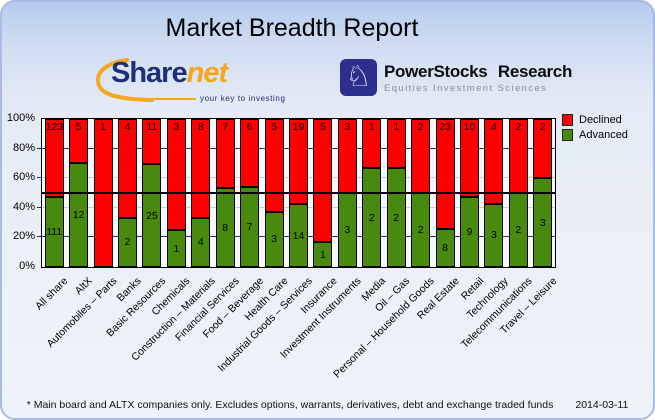 The height and width of the screenshot is (420, 655). I want to click on knight-icon: ♘, so click(358, 77).